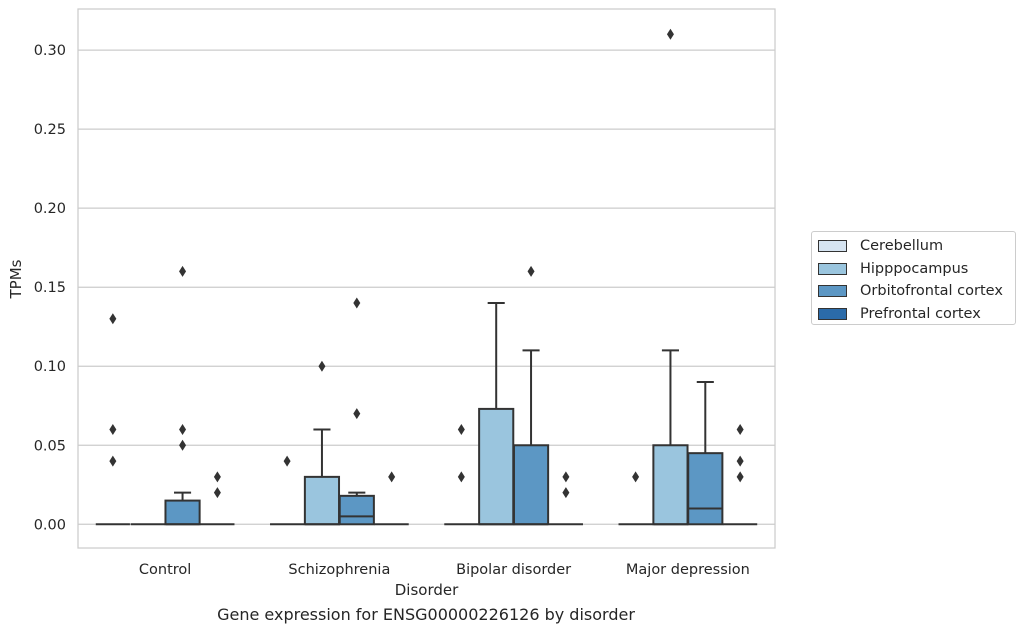 The image size is (1028, 634). I want to click on x-axis-label: Disorder, so click(427, 590).